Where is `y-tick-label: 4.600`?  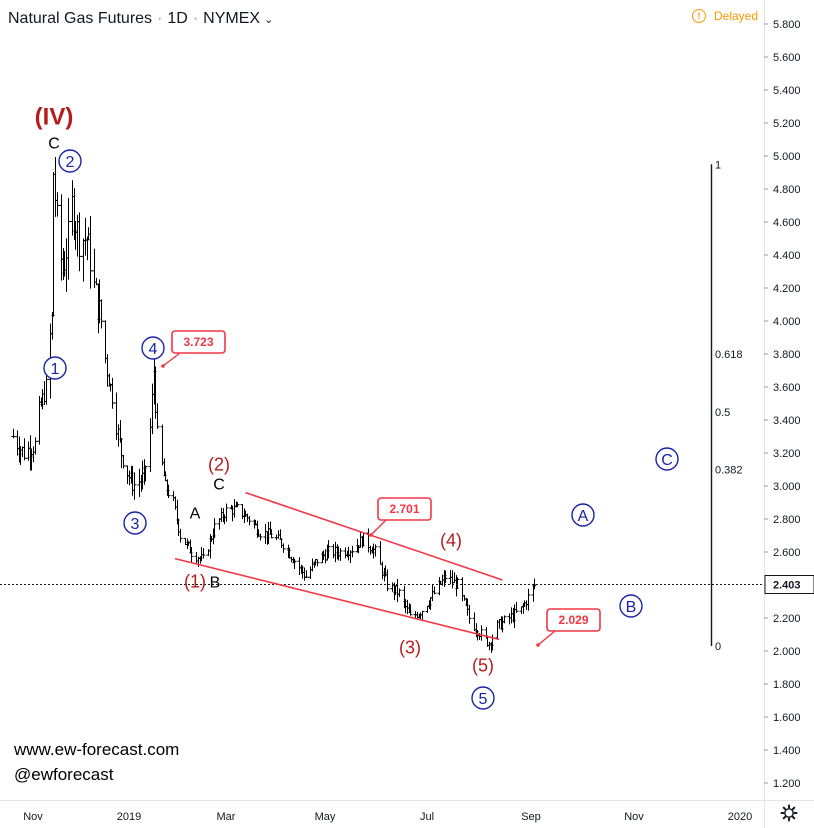 y-tick-label: 4.600 is located at coordinates (787, 223).